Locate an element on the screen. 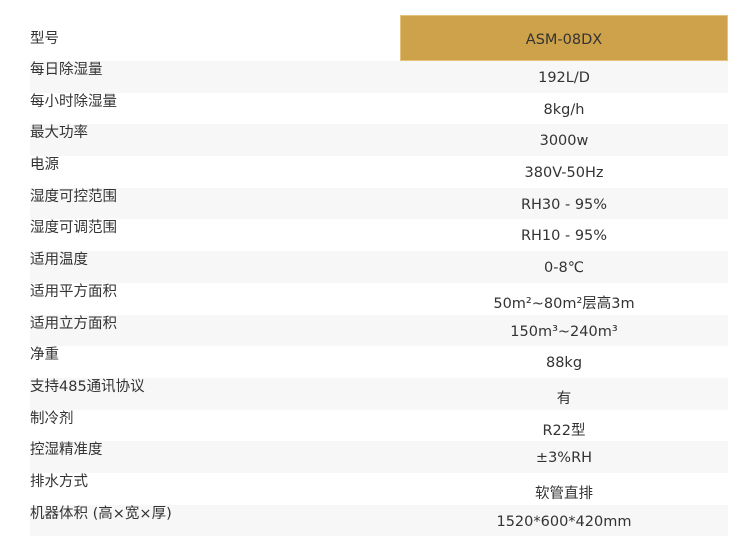  spec-label: 型号 is located at coordinates (44, 39).